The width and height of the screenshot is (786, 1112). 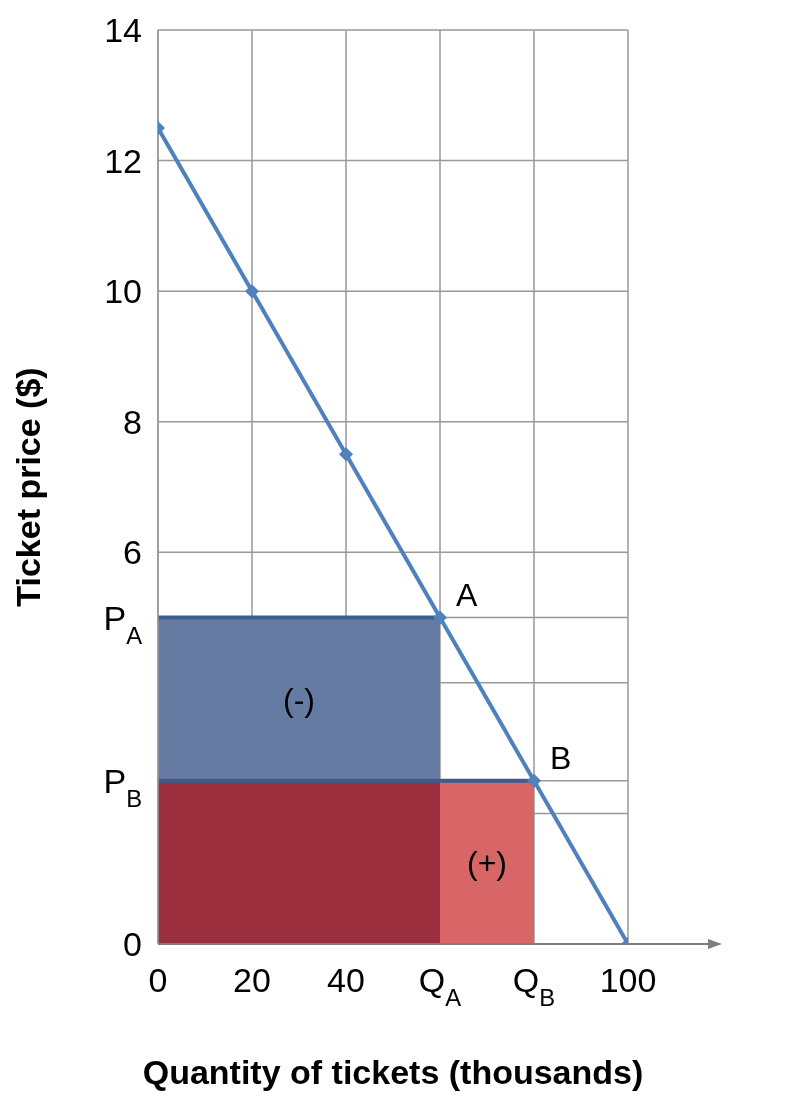 What do you see at coordinates (467, 594) in the screenshot?
I see `annotation: A` at bounding box center [467, 594].